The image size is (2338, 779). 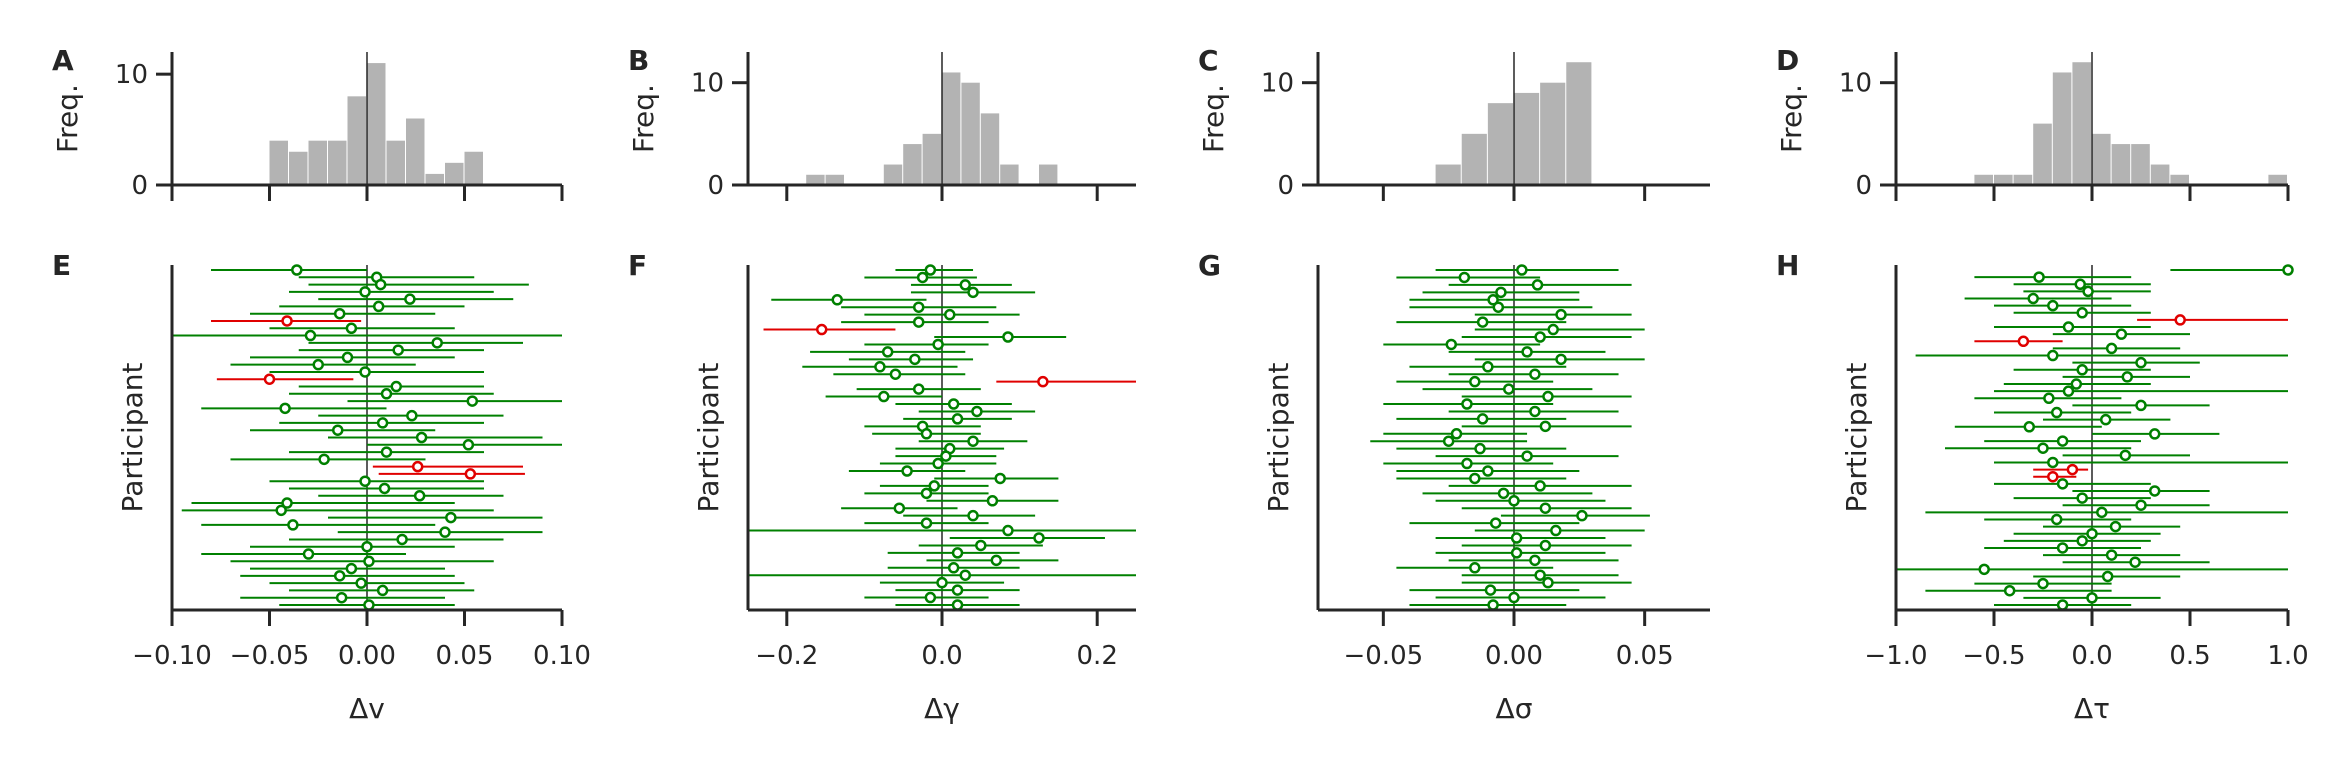 What do you see at coordinates (1863, 186) in the screenshot?
I see `y-tick-label: 0` at bounding box center [1863, 186].